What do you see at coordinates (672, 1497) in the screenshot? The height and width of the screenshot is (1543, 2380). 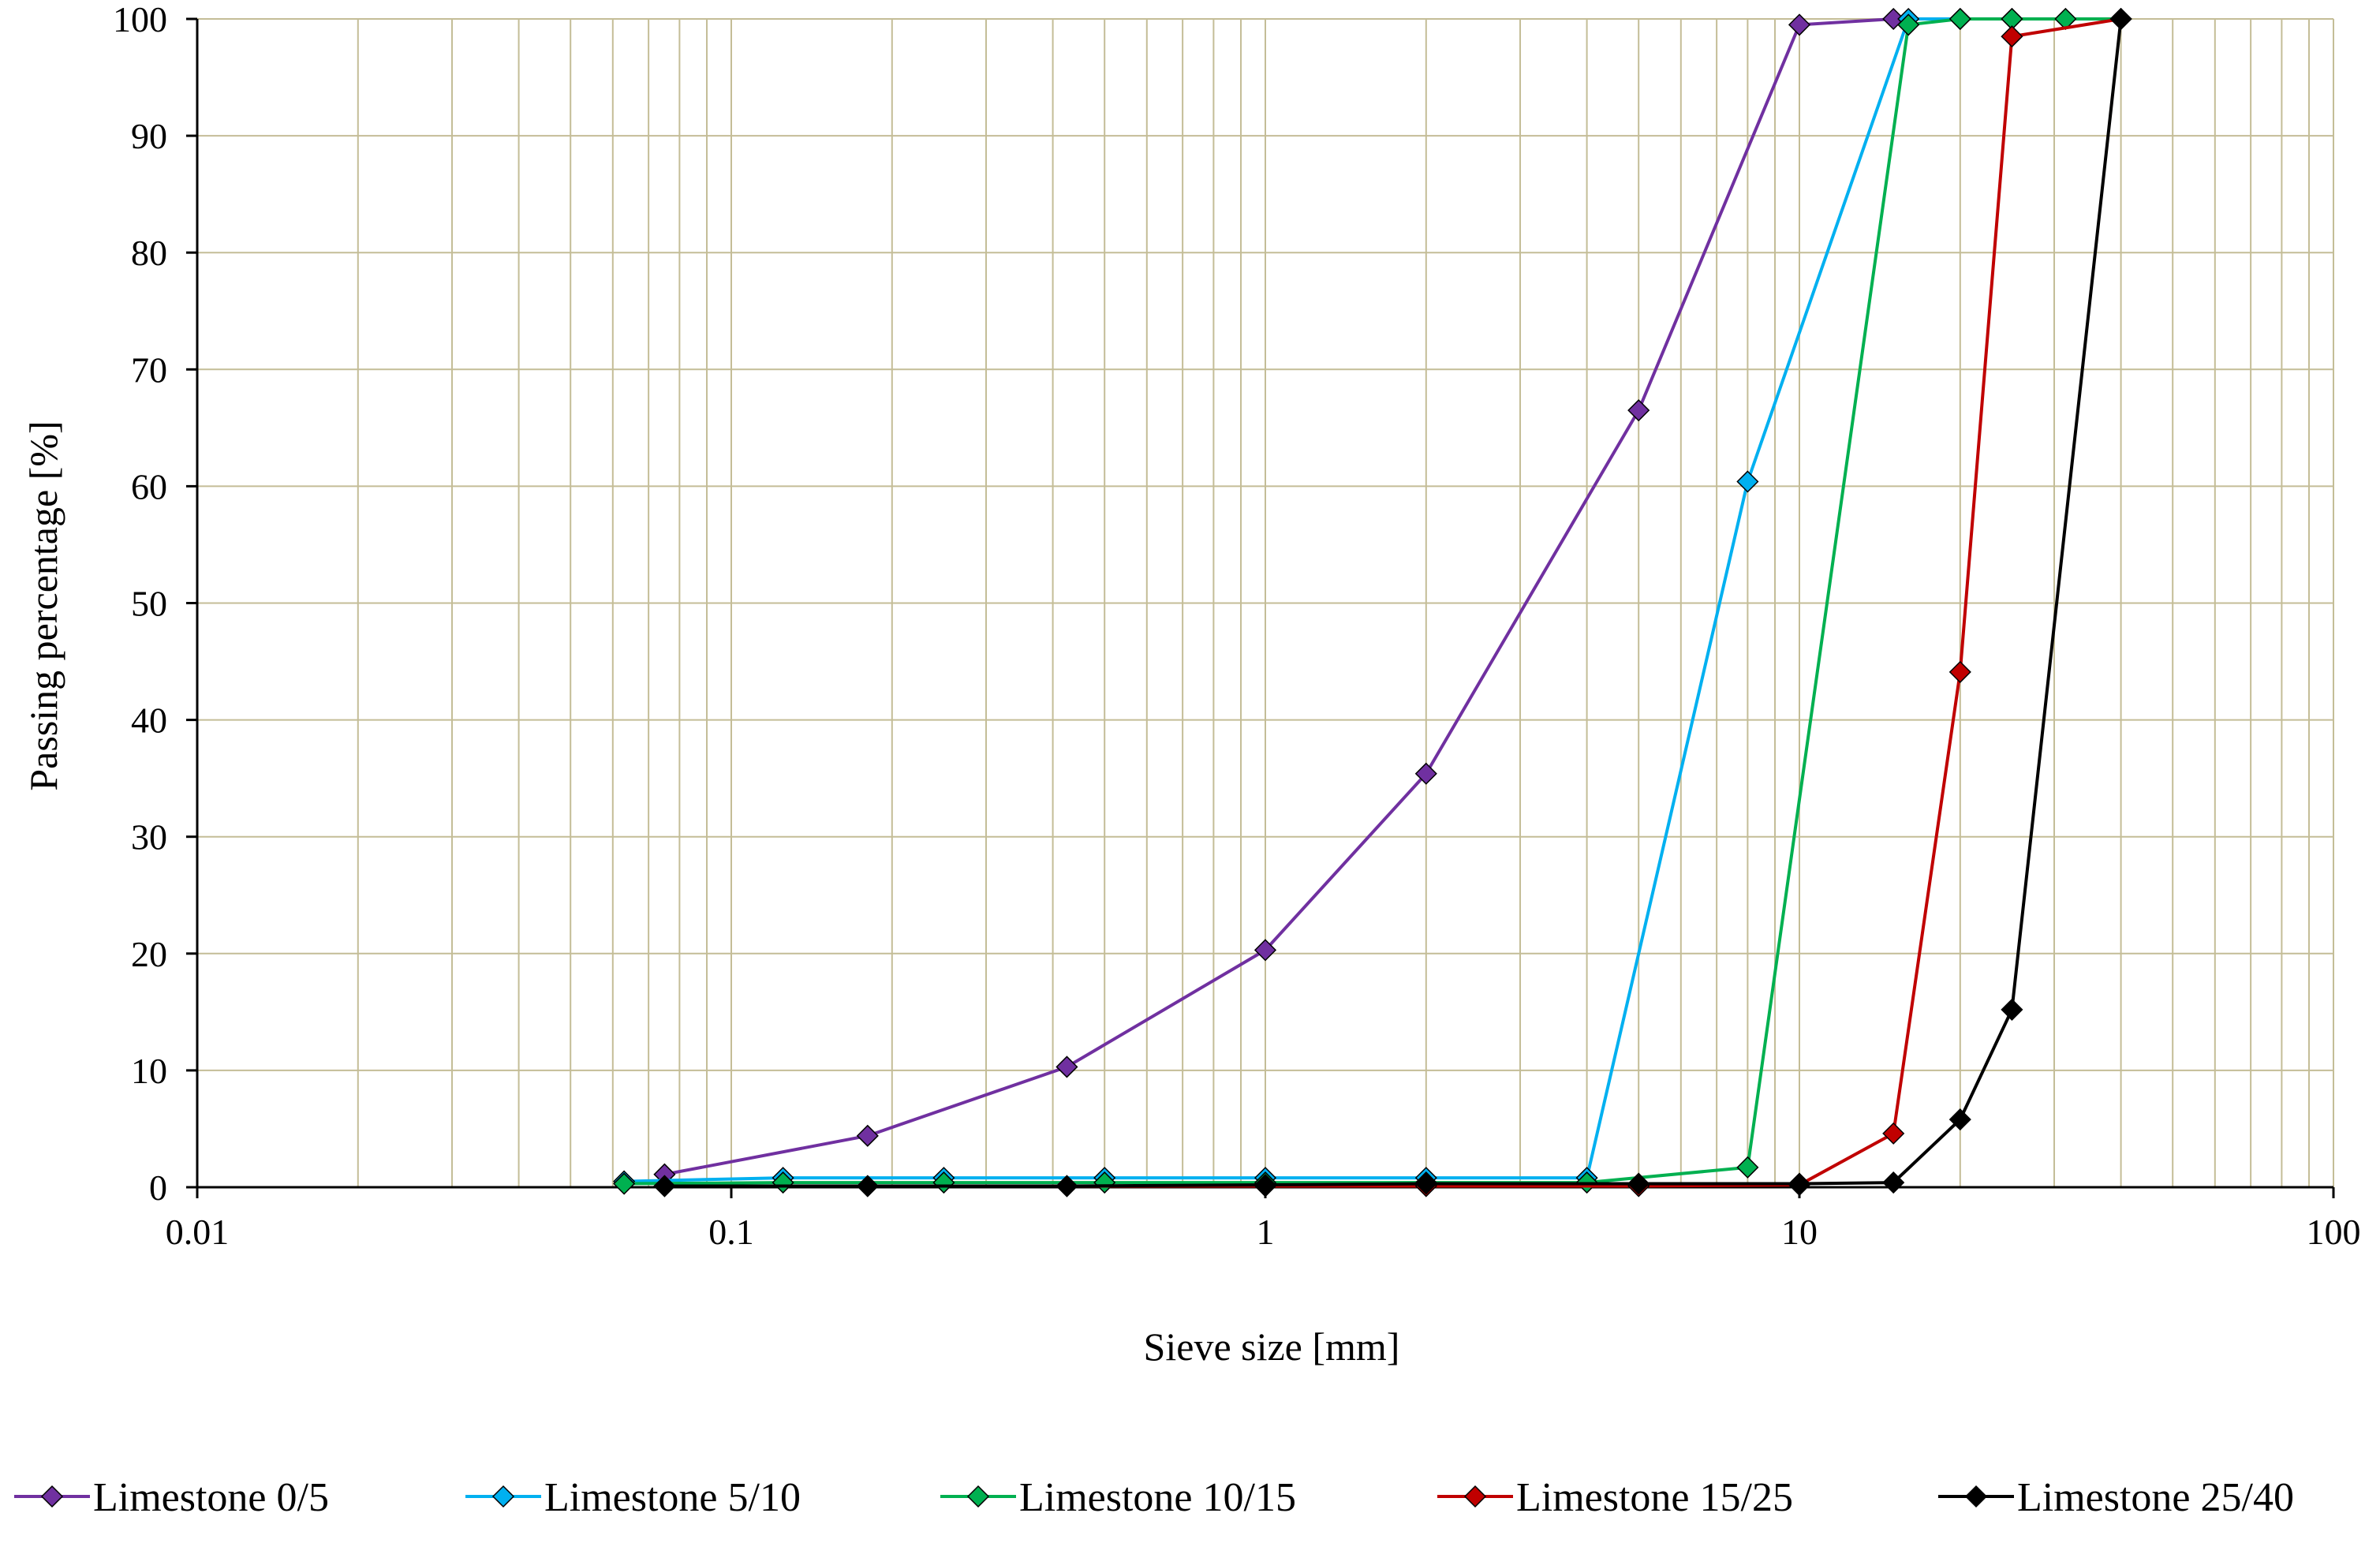 I see `legend-label: Limestone 5/10` at bounding box center [672, 1497].